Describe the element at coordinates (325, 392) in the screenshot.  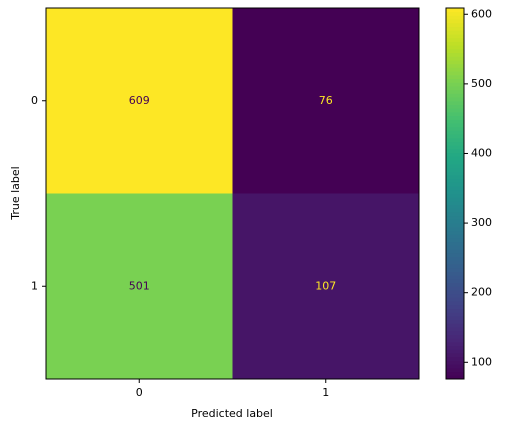
I see `x-tick-label: 1` at that location.